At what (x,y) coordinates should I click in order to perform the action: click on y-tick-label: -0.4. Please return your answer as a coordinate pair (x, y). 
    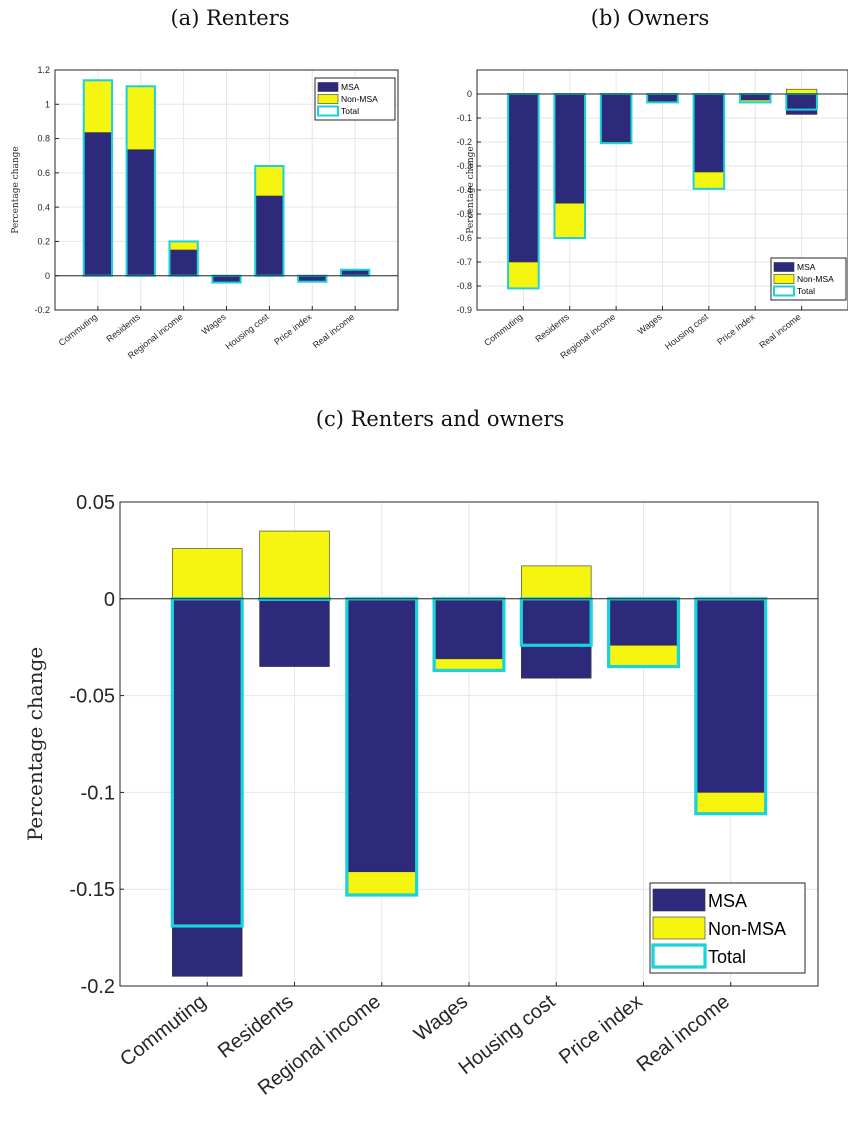
    Looking at the image, I should click on (464, 190).